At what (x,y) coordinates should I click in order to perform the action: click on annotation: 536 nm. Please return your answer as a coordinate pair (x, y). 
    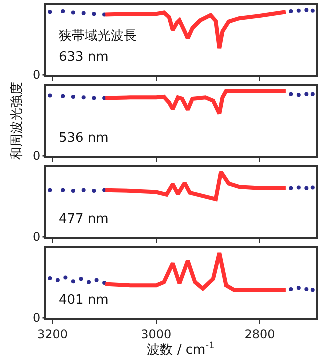
    Looking at the image, I should click on (84, 138).